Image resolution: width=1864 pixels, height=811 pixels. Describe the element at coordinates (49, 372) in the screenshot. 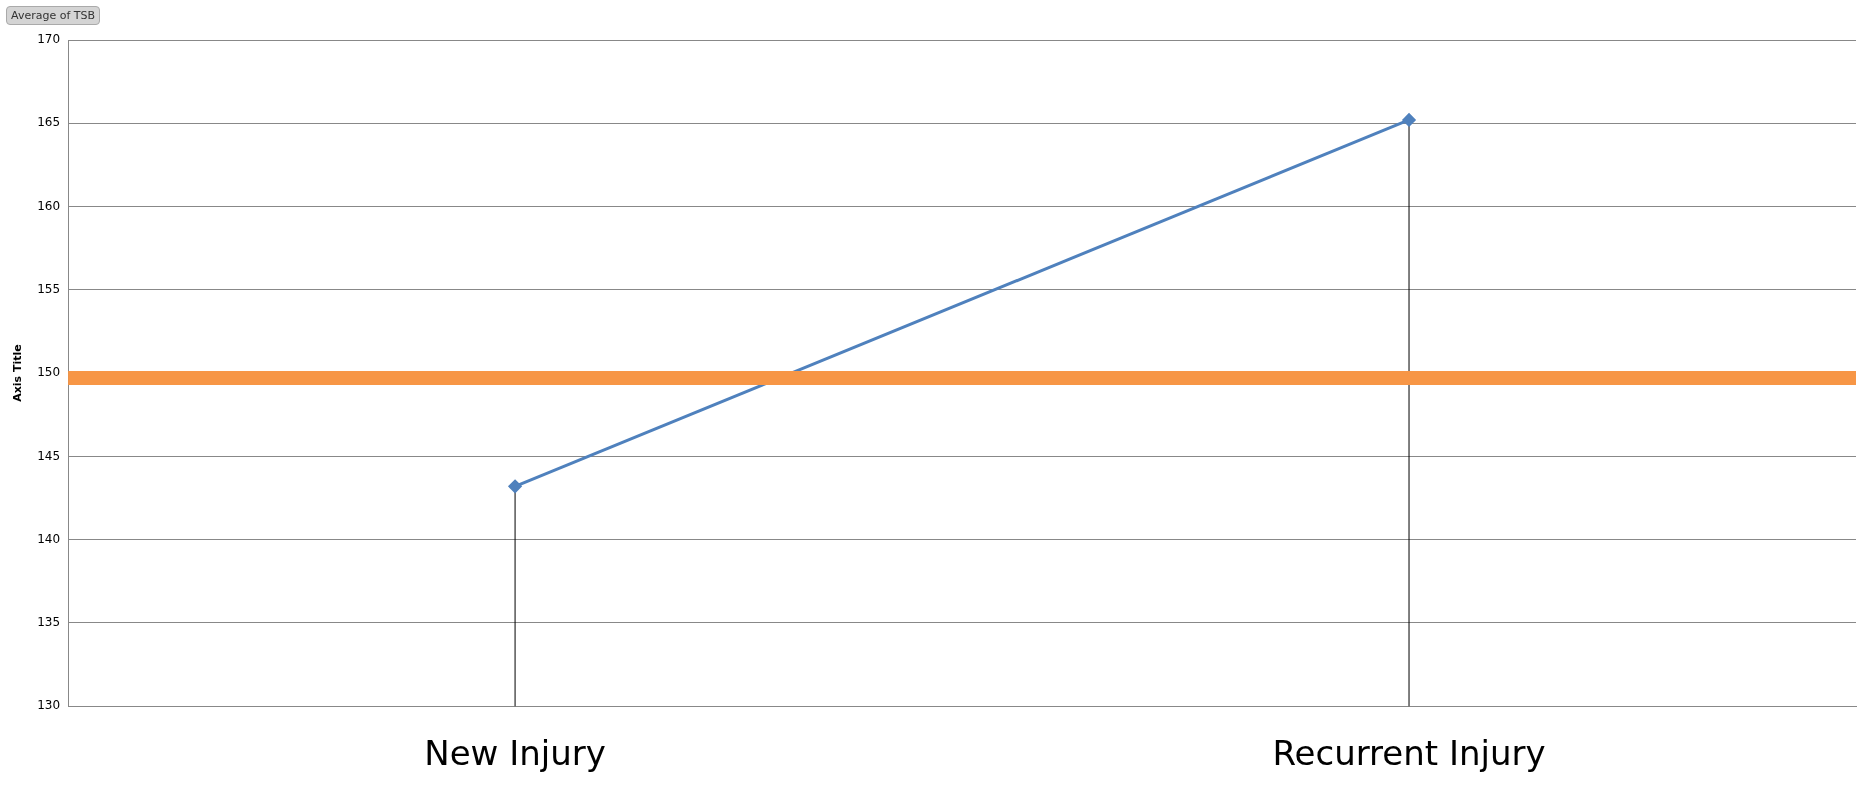

I see `y-tick-label: 150` at that location.